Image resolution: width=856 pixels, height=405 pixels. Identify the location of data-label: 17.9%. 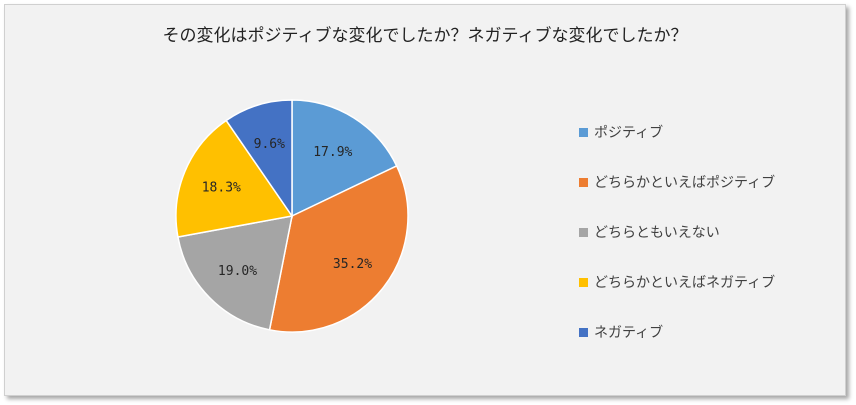
(332, 152).